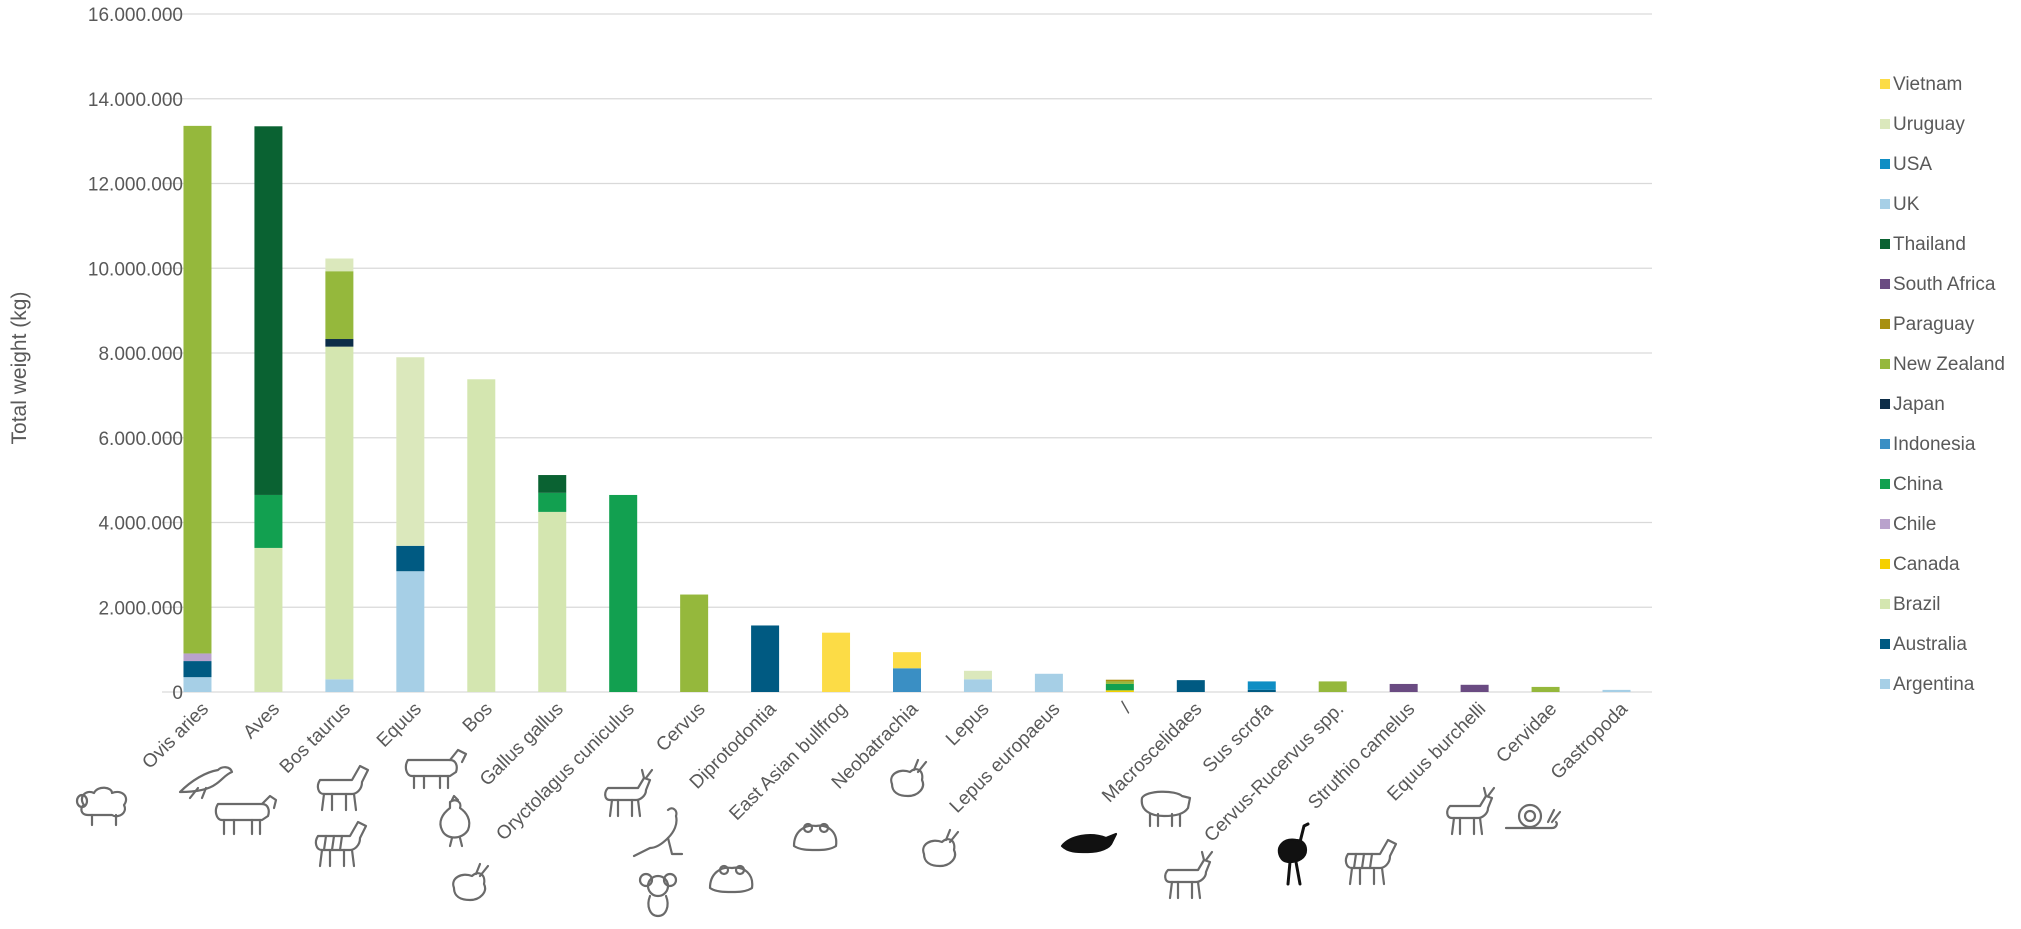 This screenshot has height=929, width=2021. I want to click on y-tick-label: 2.000.000, so click(140, 608).